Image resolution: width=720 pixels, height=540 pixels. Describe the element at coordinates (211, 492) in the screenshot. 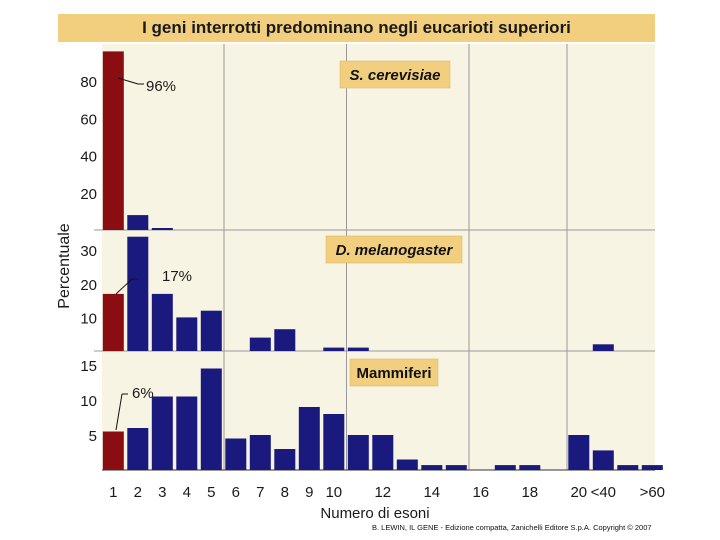

I see `x-tick-label-5: 5` at that location.